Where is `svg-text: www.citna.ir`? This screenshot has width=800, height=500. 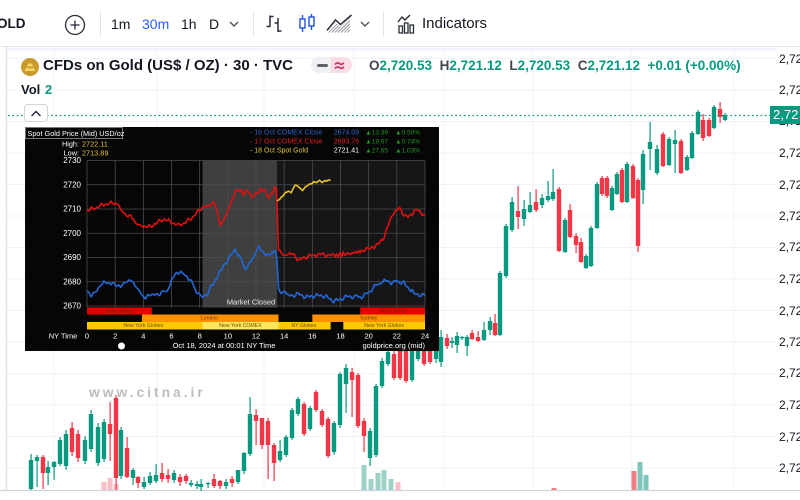 svg-text: www.citna.ir is located at coordinates (147, 392).